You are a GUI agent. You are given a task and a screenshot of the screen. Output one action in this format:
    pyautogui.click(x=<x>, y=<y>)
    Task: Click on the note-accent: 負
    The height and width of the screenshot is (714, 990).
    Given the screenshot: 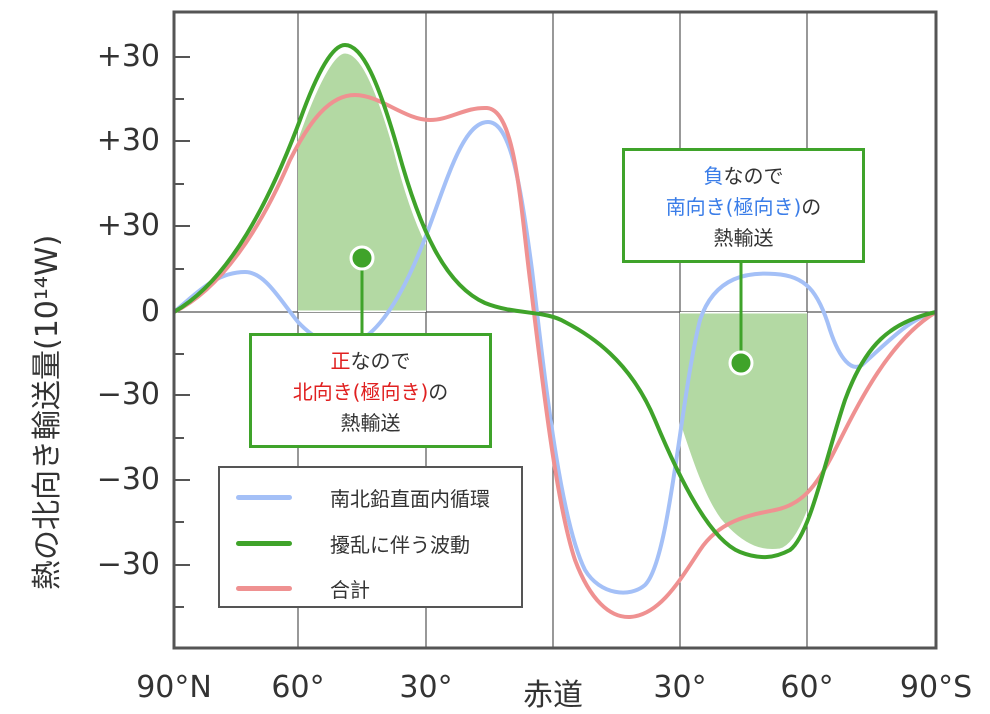 What is the action you would take?
    pyautogui.click(x=713, y=176)
    